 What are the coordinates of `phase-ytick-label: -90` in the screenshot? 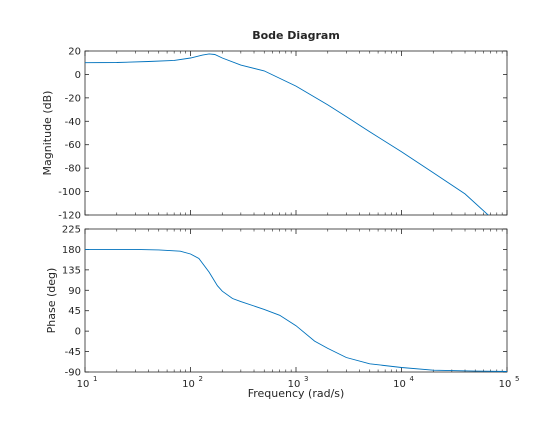 It's located at (73, 373).